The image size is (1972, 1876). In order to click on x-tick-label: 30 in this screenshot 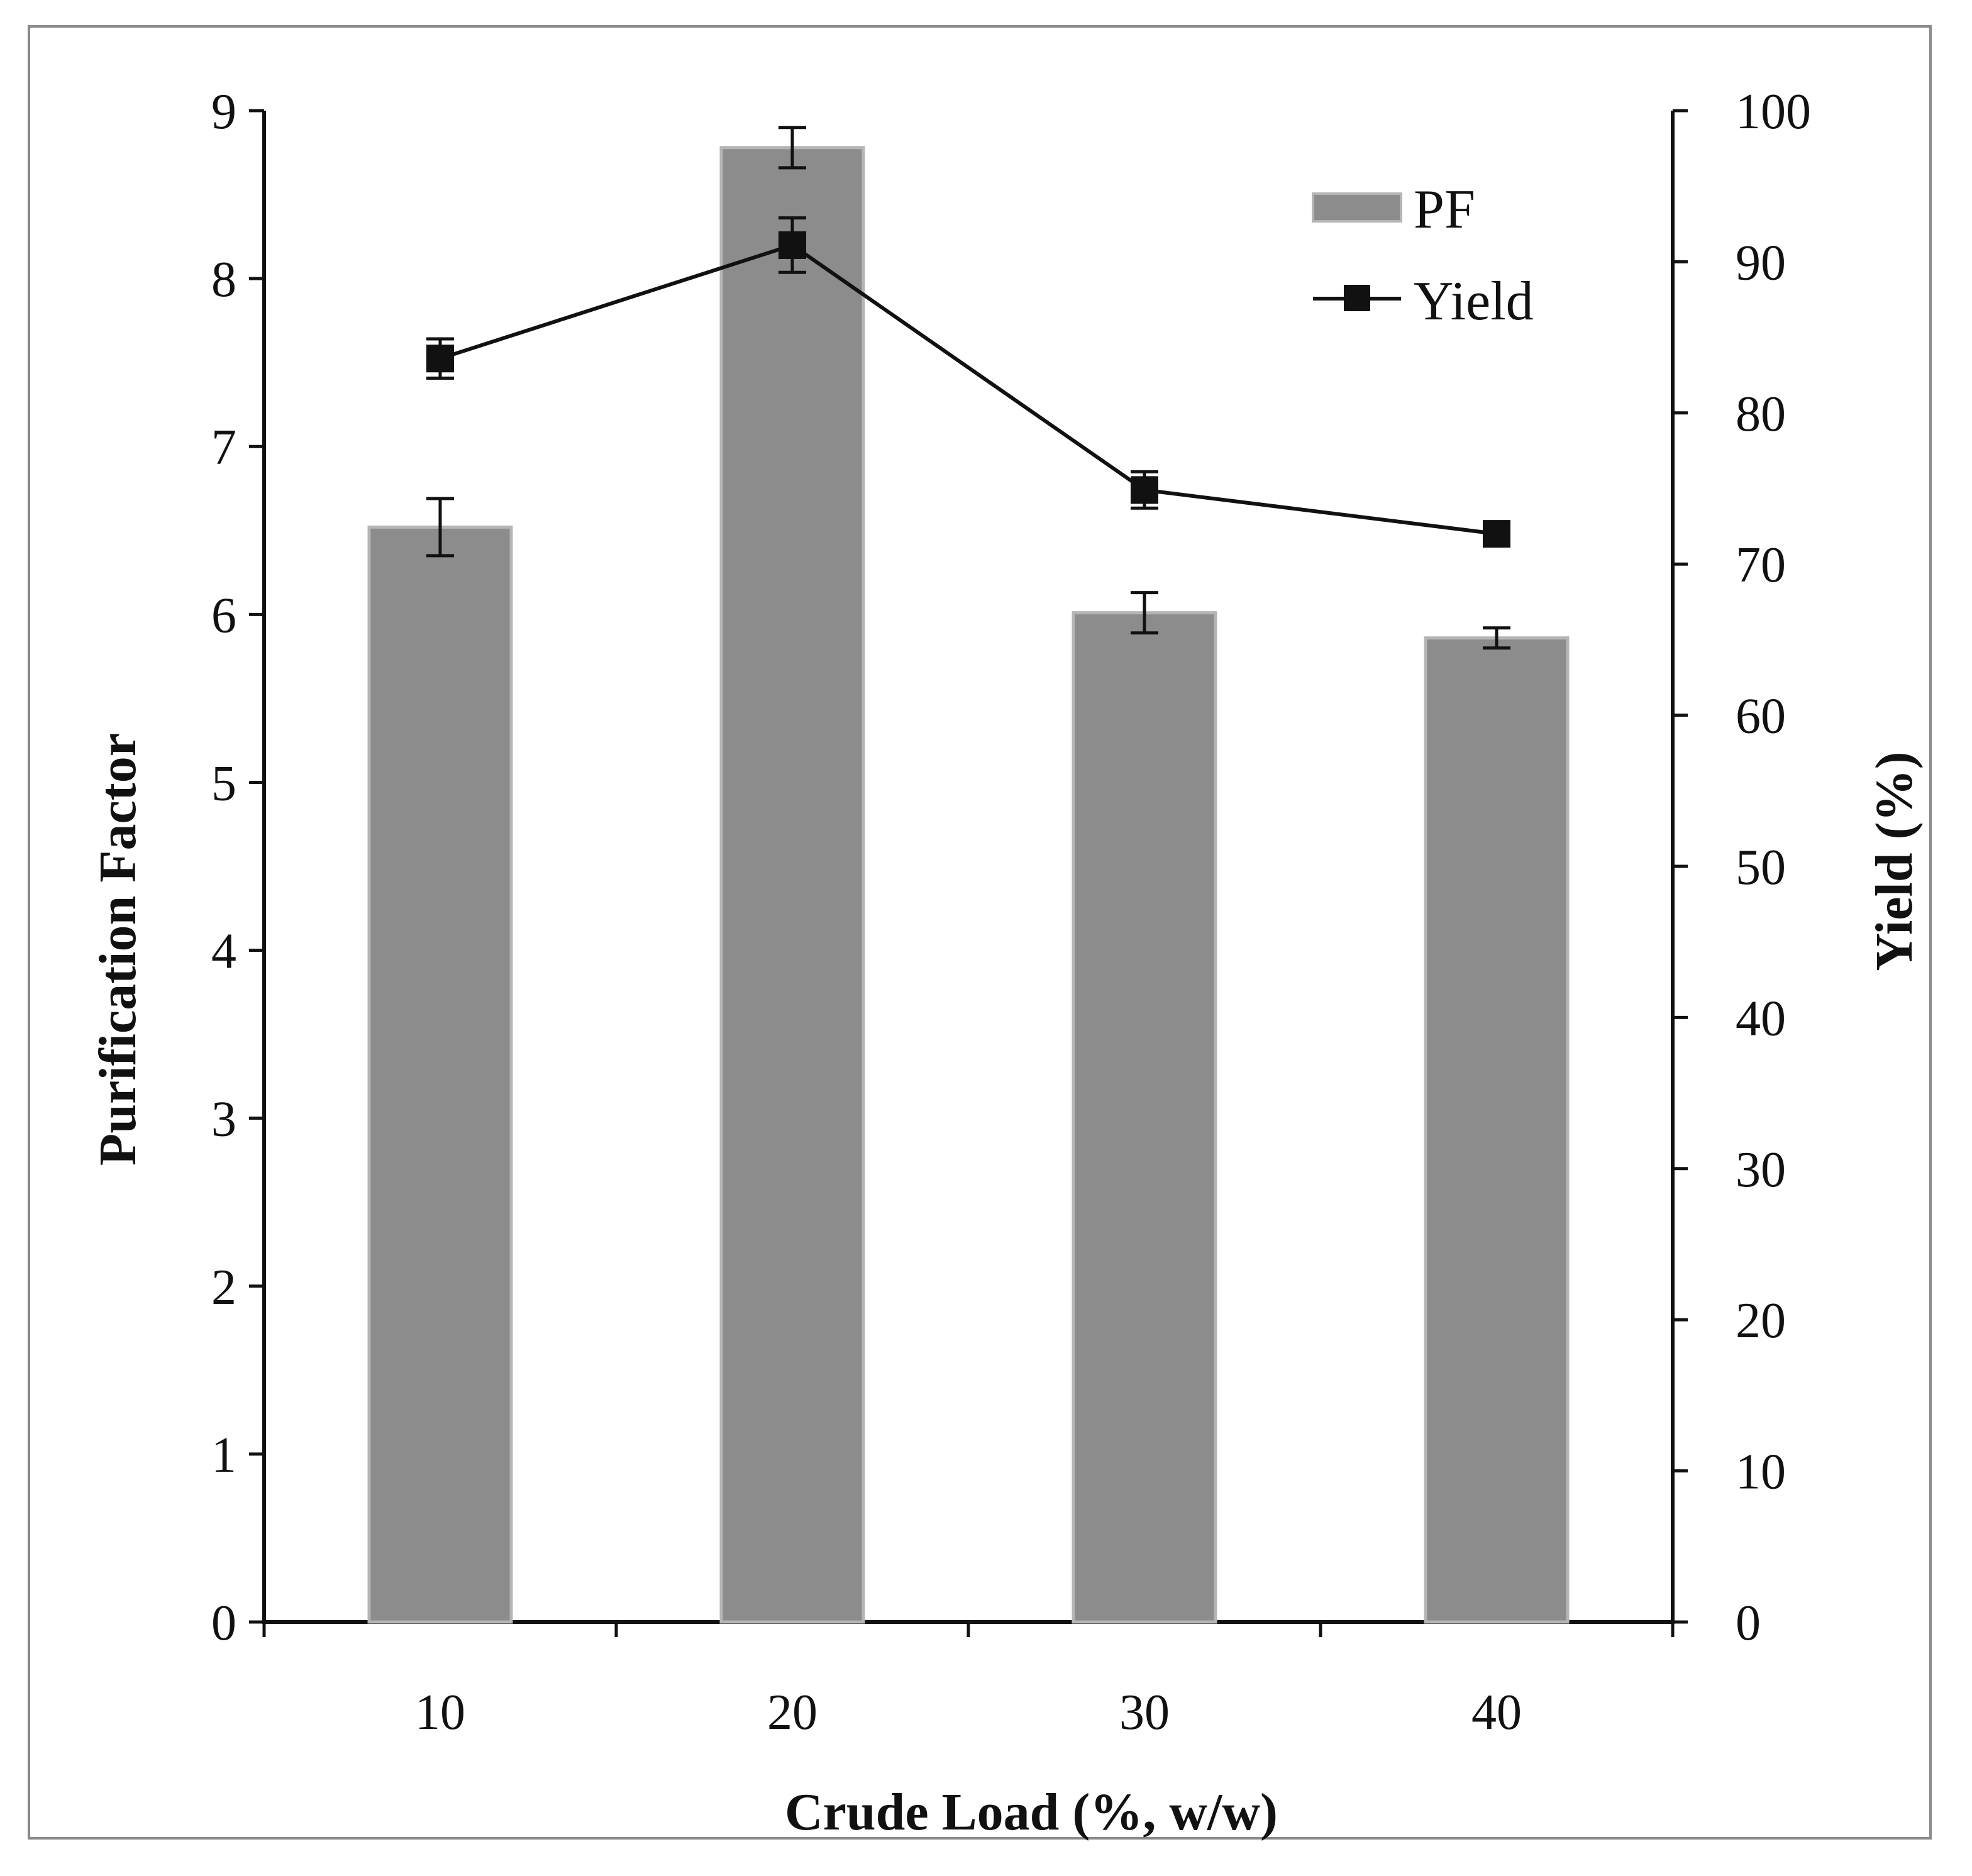, I will do `click(1144, 1712)`.